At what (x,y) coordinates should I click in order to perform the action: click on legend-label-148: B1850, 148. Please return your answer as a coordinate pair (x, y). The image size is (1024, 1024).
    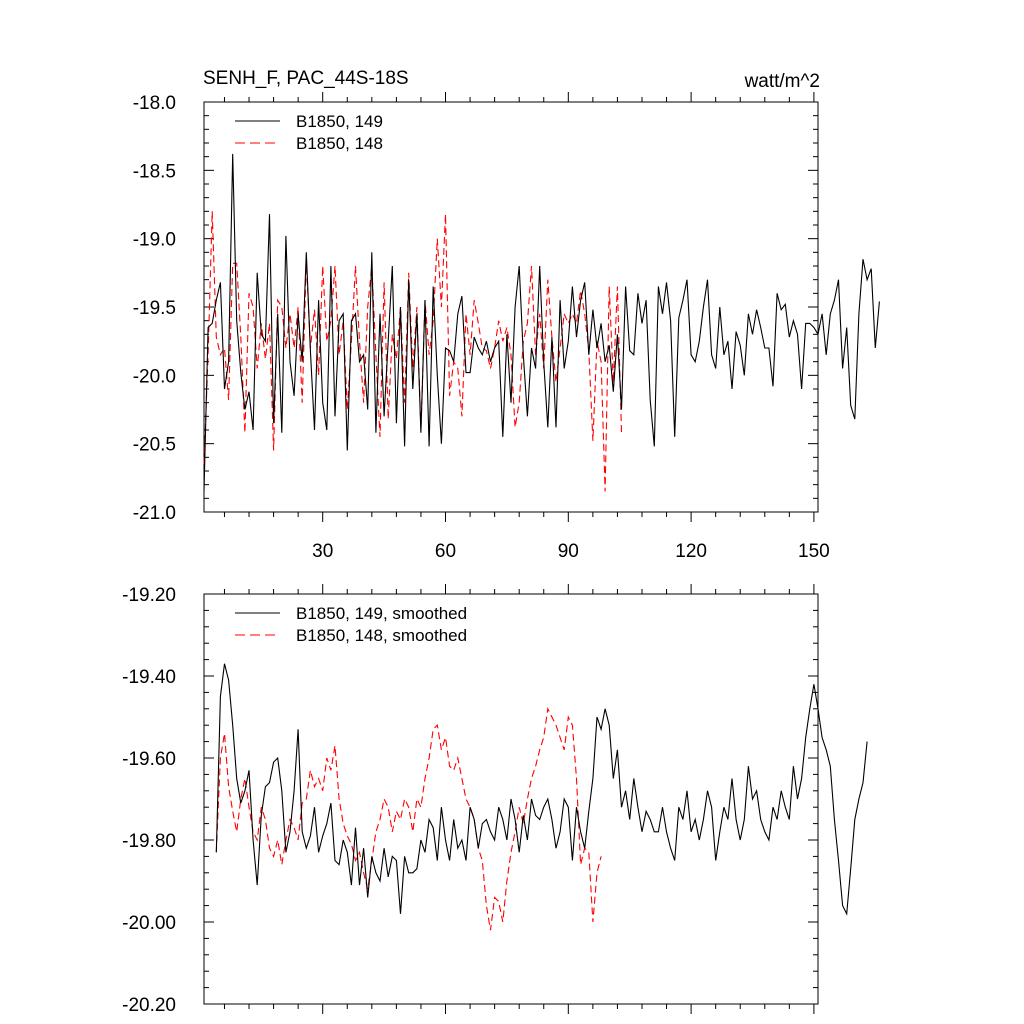
    Looking at the image, I should click on (339, 143).